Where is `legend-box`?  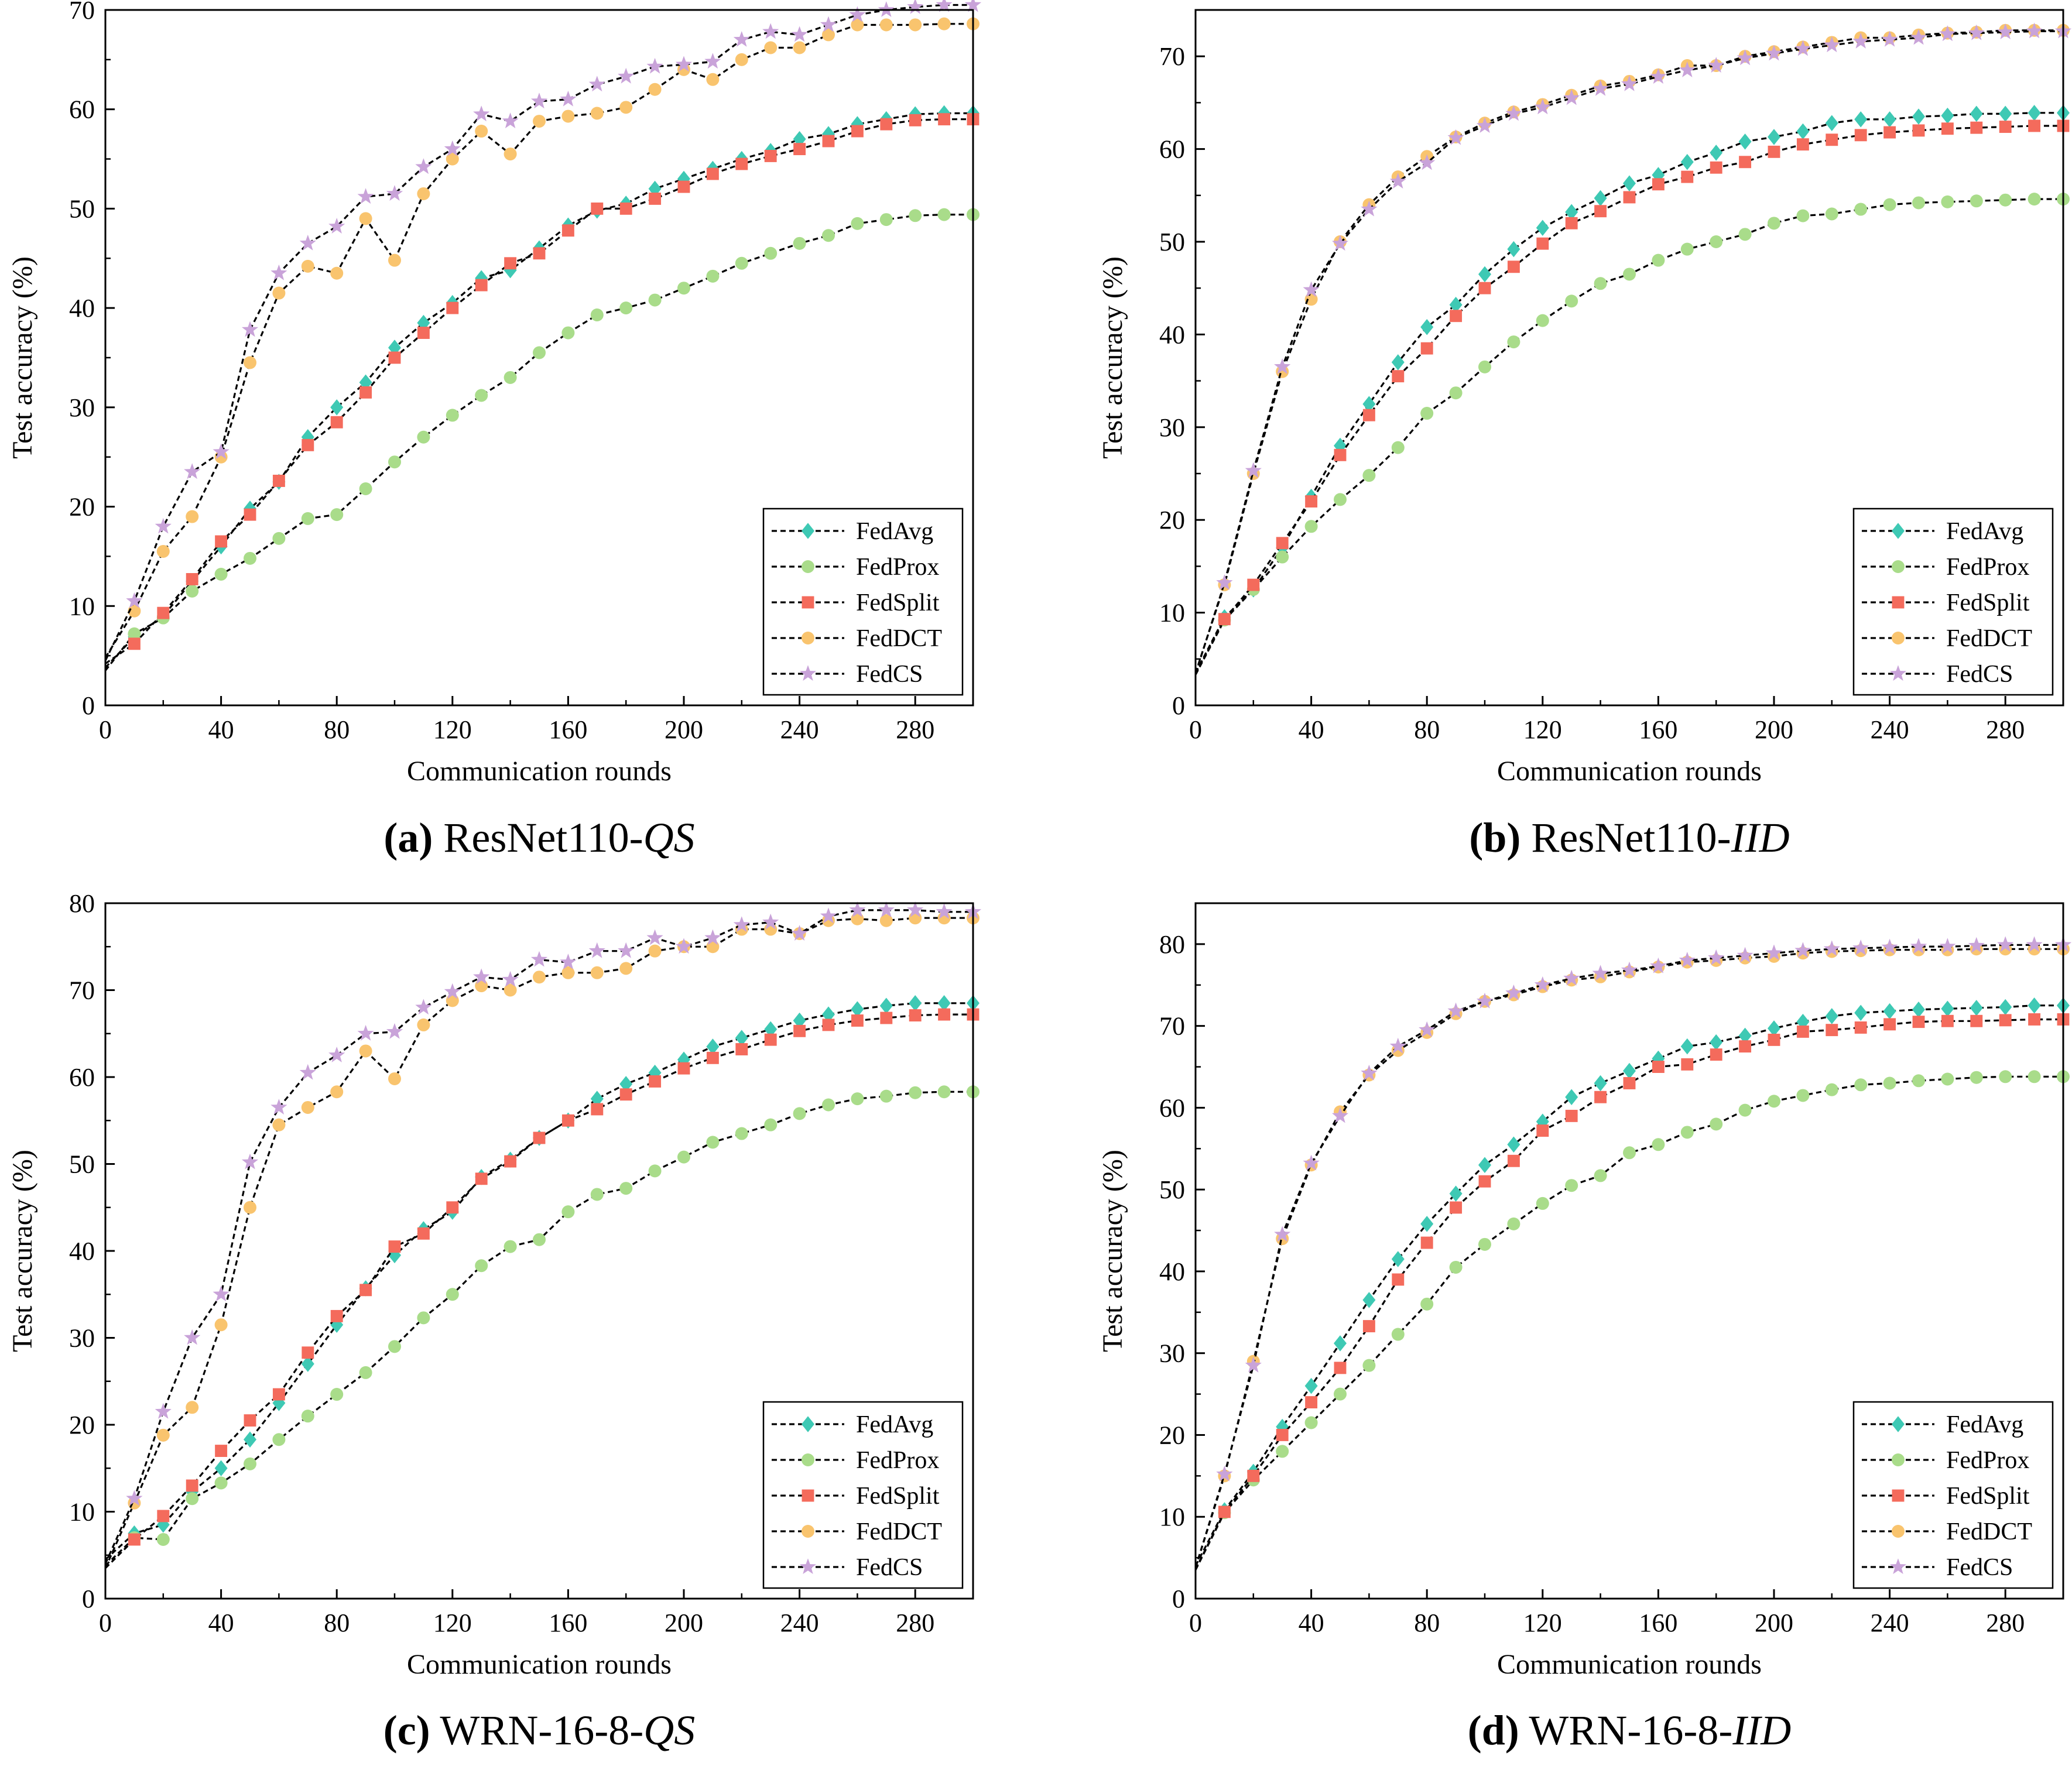
legend-box is located at coordinates (863, 1495).